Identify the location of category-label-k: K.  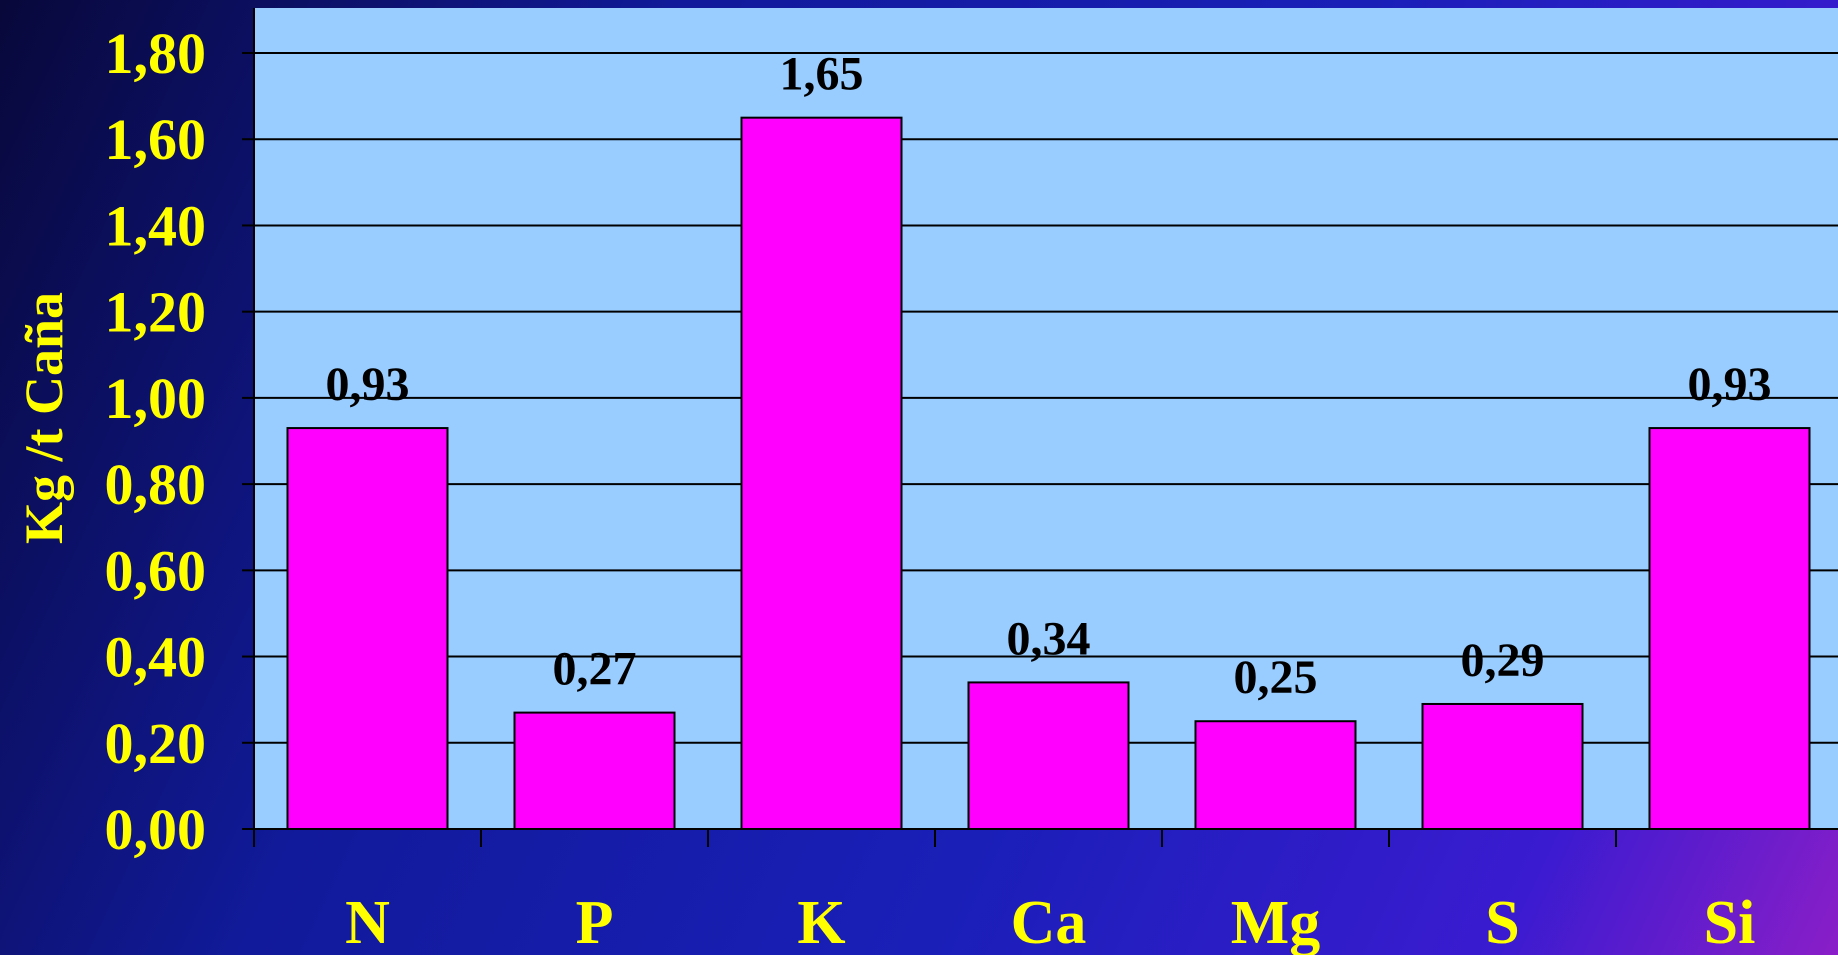
(821, 922).